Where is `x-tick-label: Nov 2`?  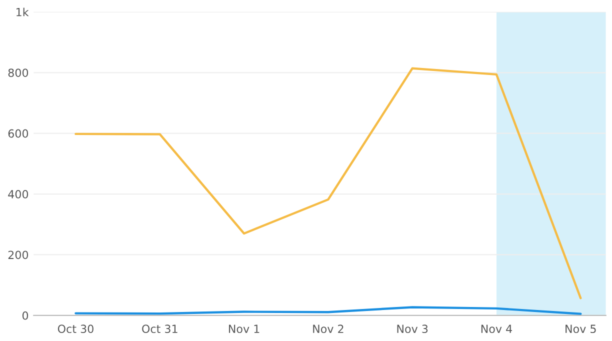 x-tick-label: Nov 2 is located at coordinates (328, 329).